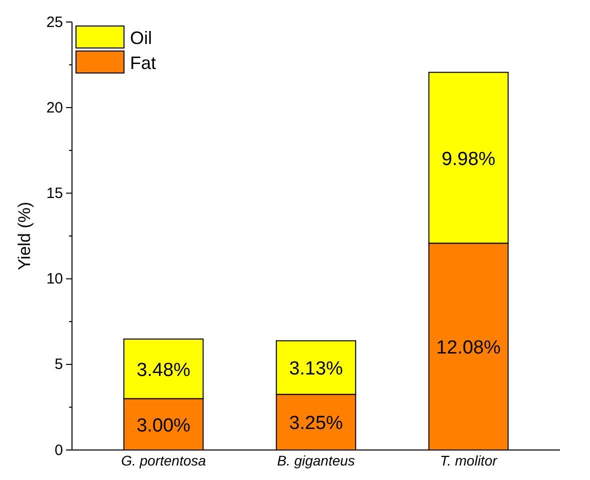  Describe the element at coordinates (58, 450) in the screenshot. I see `y-tick-label: 0` at that location.